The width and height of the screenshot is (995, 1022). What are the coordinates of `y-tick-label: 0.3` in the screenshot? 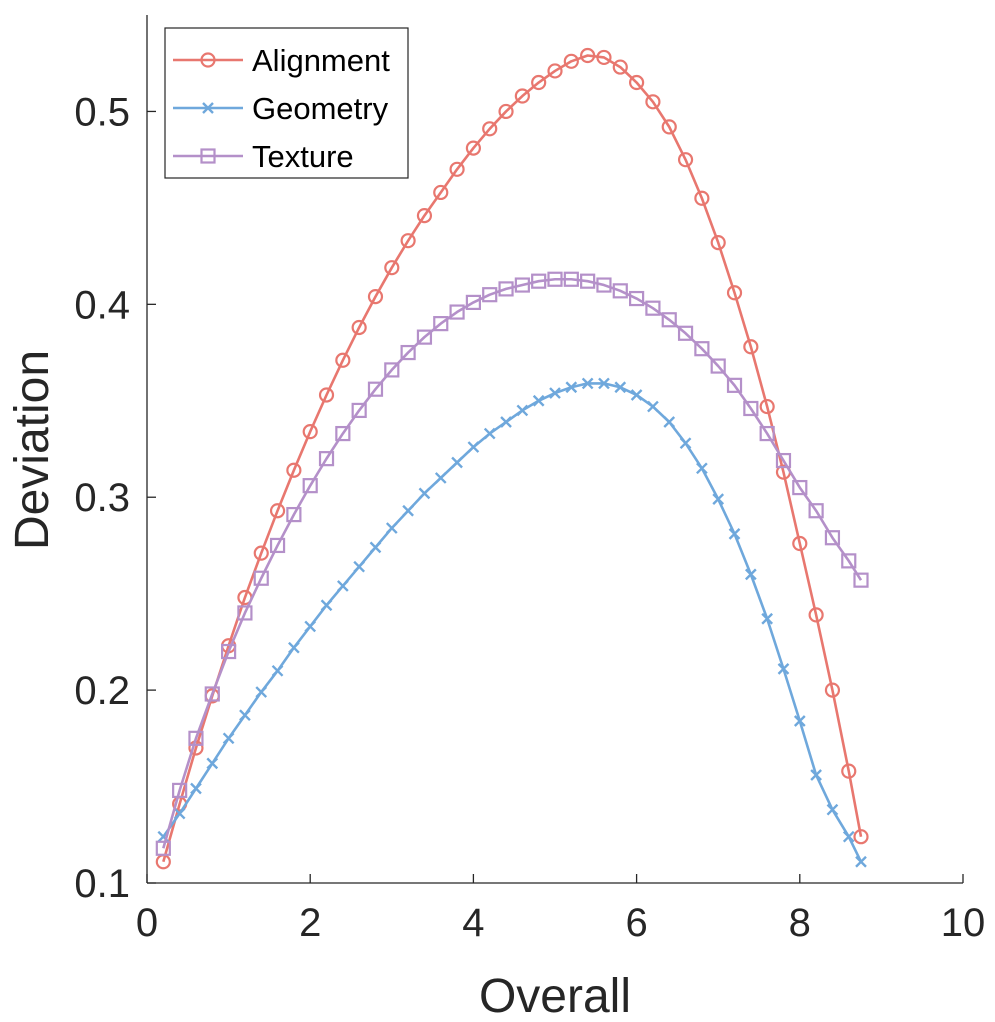 It's located at (102, 498).